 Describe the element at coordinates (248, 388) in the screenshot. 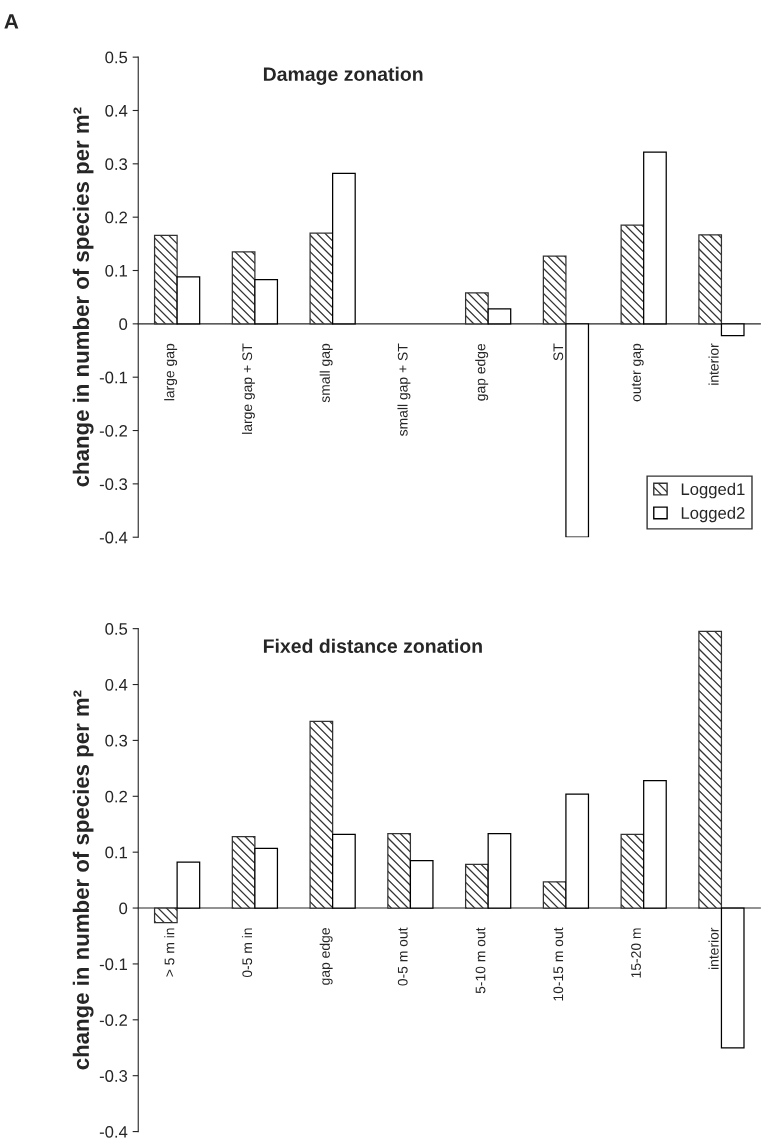

I see `x-tick-label: large gap + ST` at that location.